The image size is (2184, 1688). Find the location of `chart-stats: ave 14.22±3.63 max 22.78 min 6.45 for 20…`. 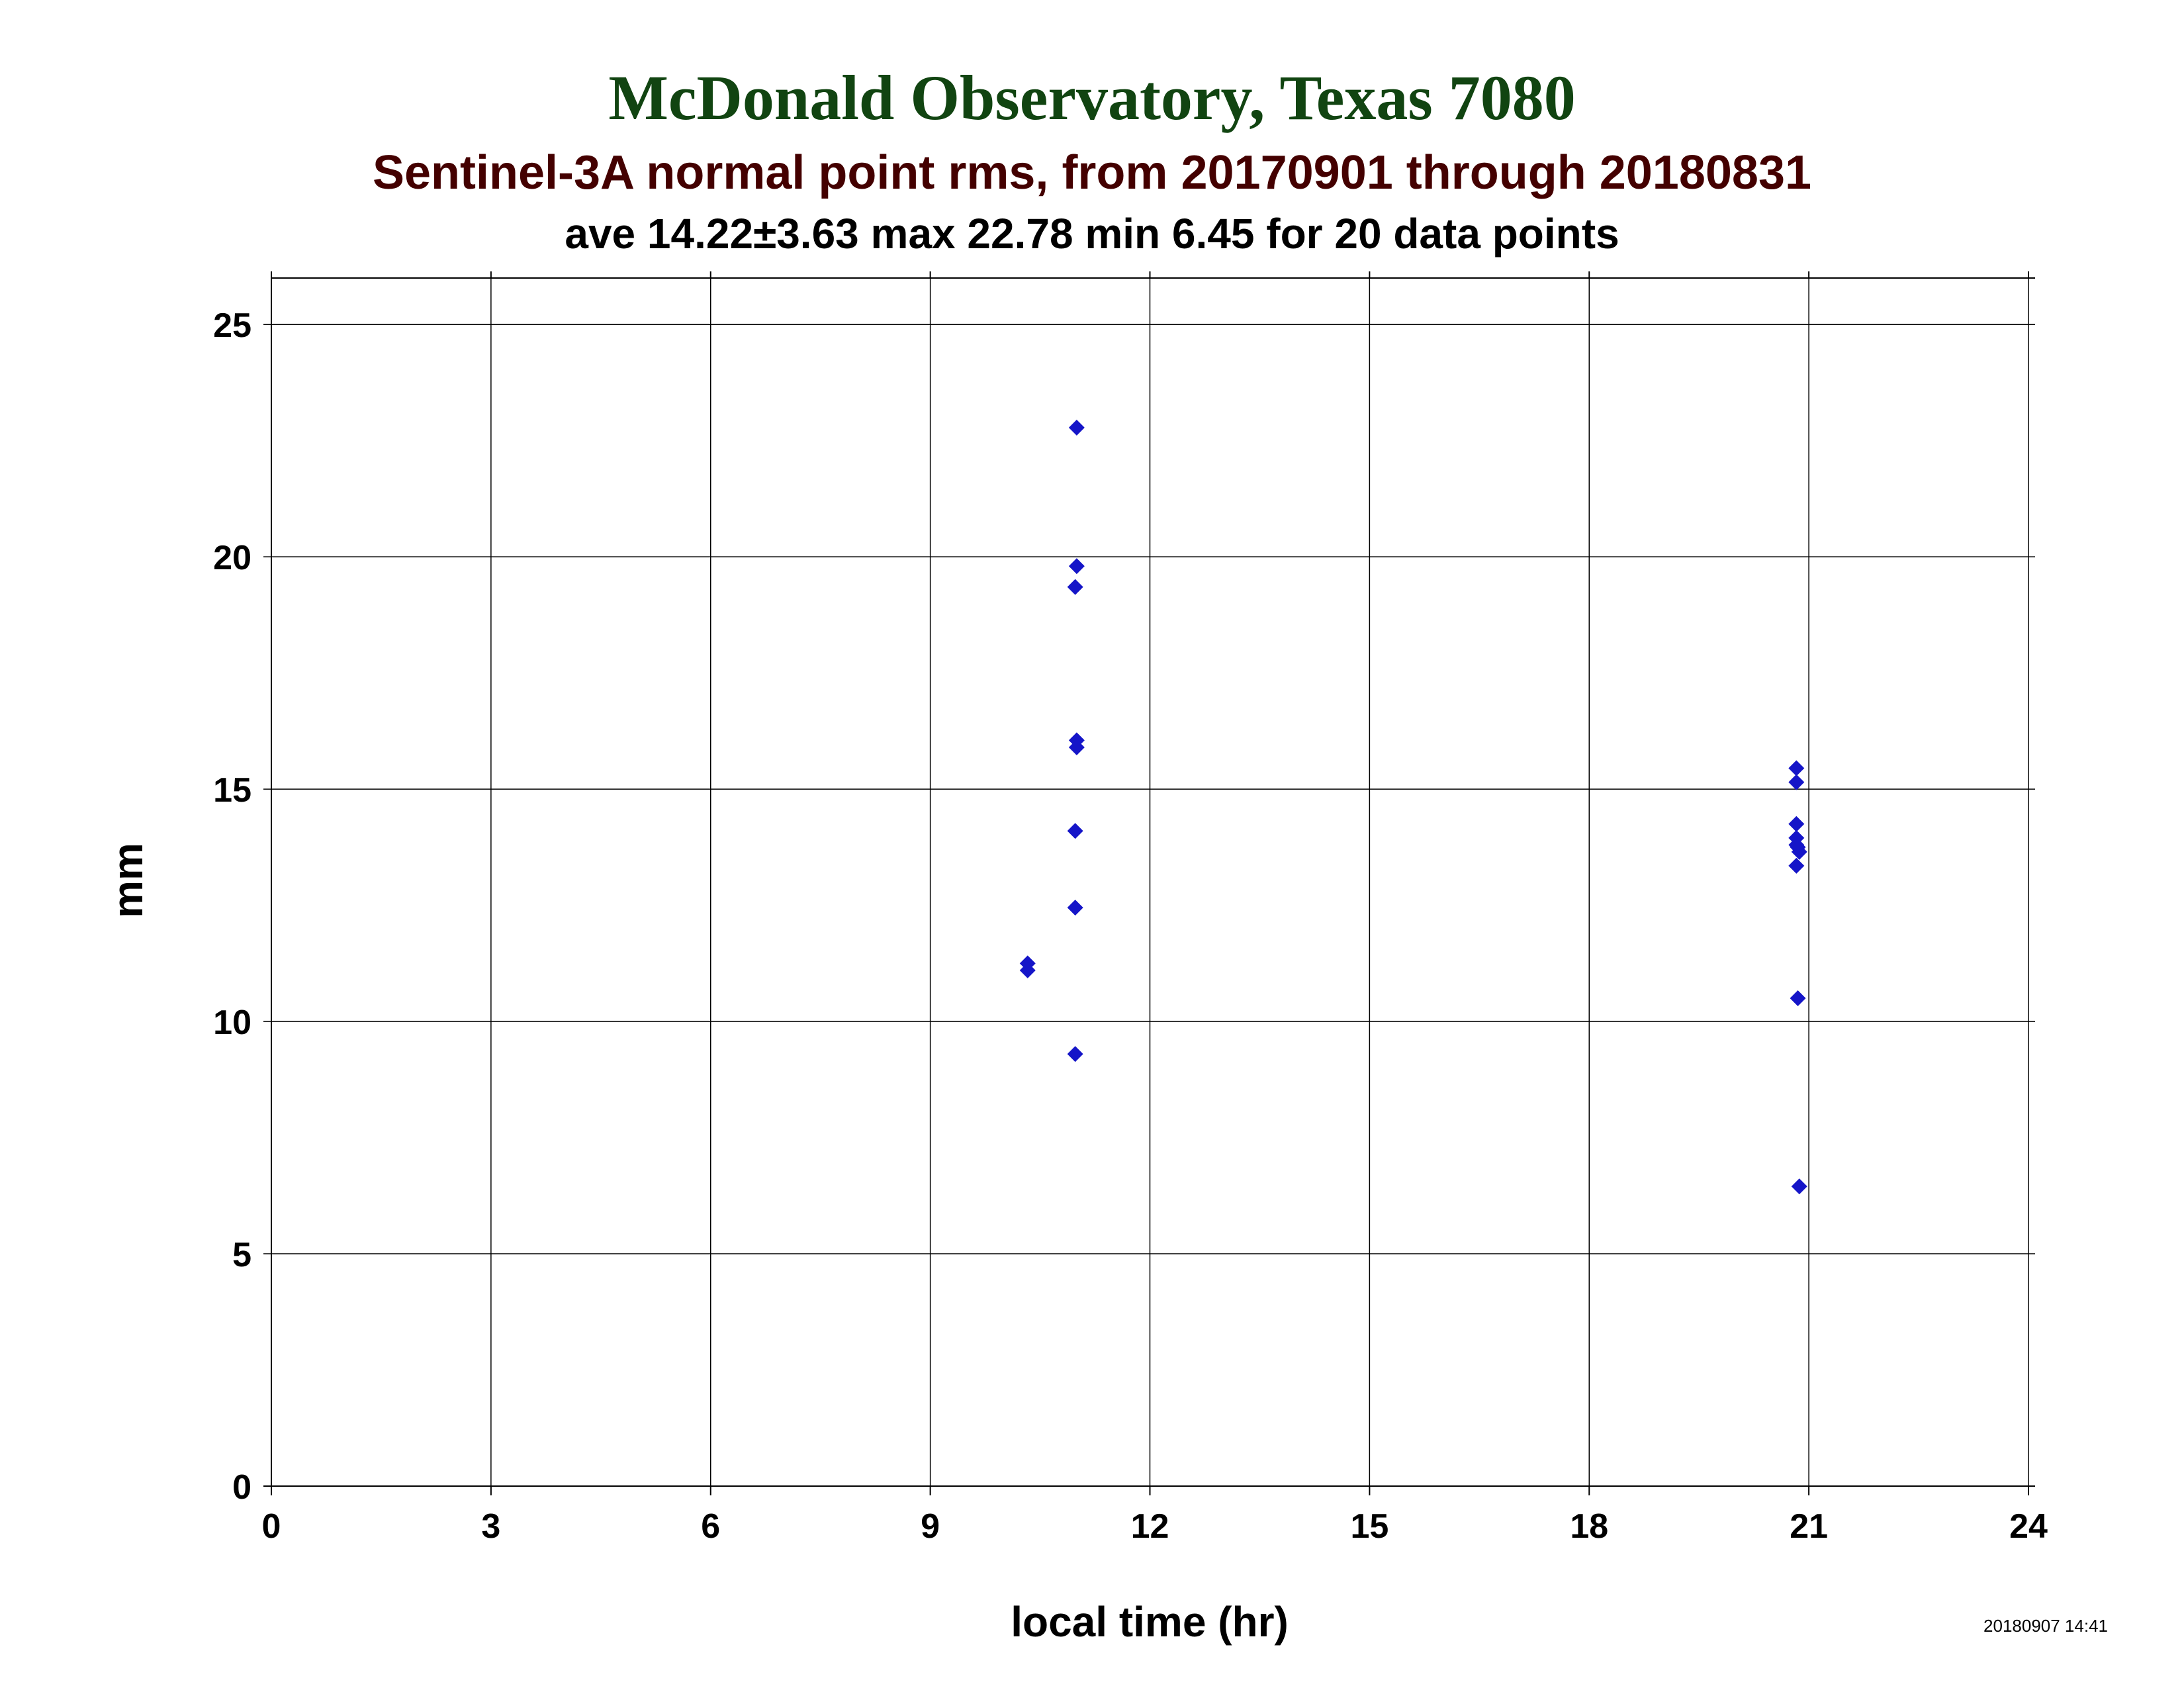

chart-stats: ave 14.22±3.63 max 22.78 min 6.45 for 20… is located at coordinates (1092, 234).